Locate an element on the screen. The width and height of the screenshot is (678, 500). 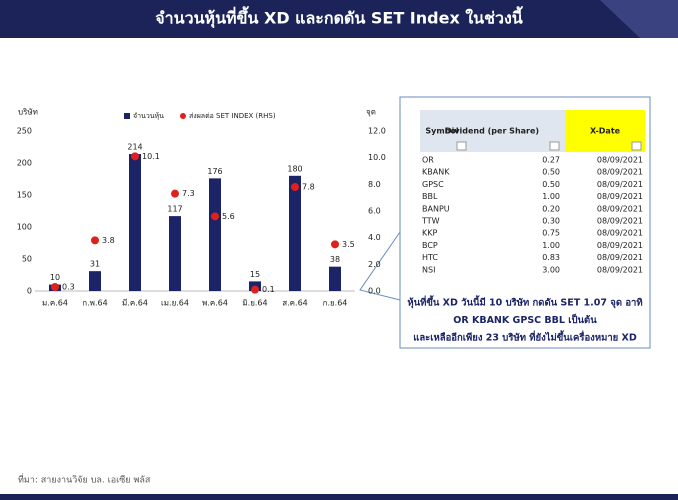
note-line: OR KBANK GPSC BBL เป็นต้น is located at coordinates (525, 319).